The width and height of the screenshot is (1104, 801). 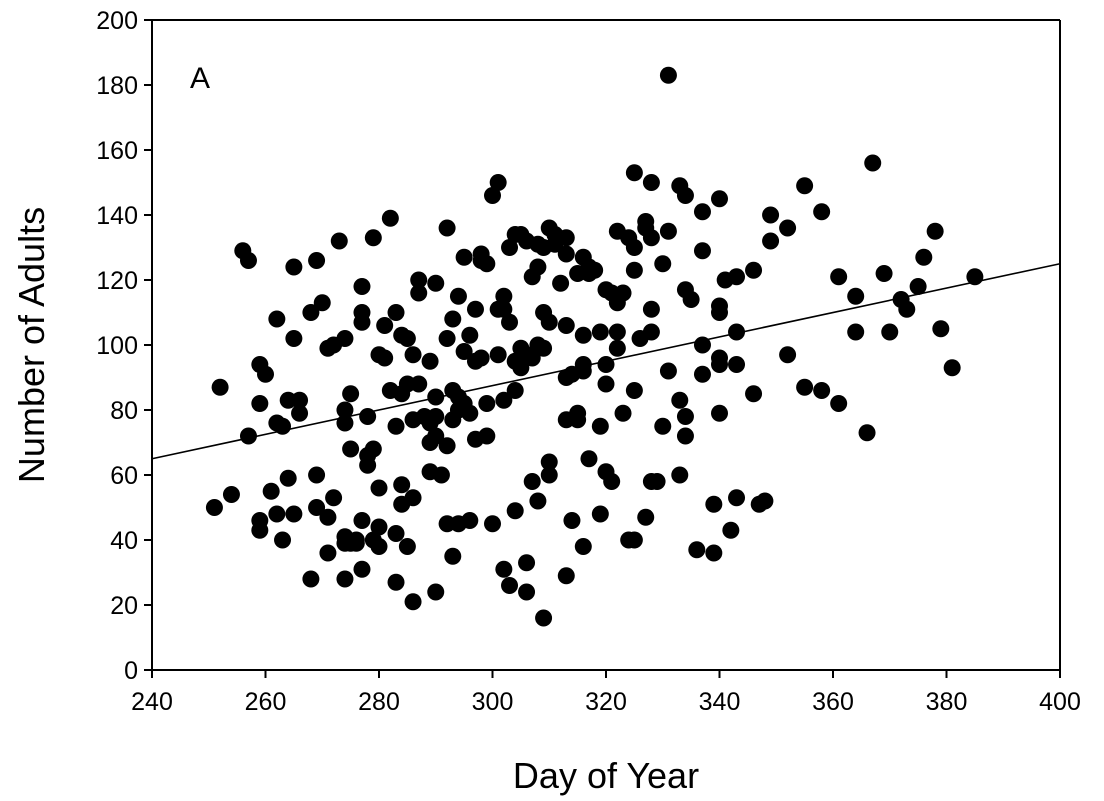 I want to click on y-tick-label: 20, so click(x=124, y=606).